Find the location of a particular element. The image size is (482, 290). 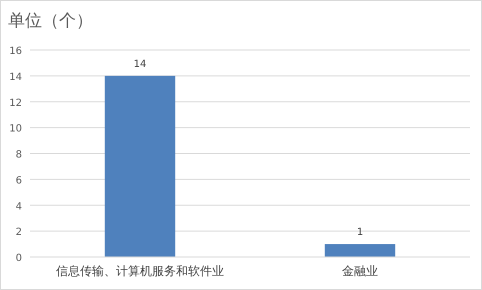

title: 单位（个） is located at coordinates (50, 21).